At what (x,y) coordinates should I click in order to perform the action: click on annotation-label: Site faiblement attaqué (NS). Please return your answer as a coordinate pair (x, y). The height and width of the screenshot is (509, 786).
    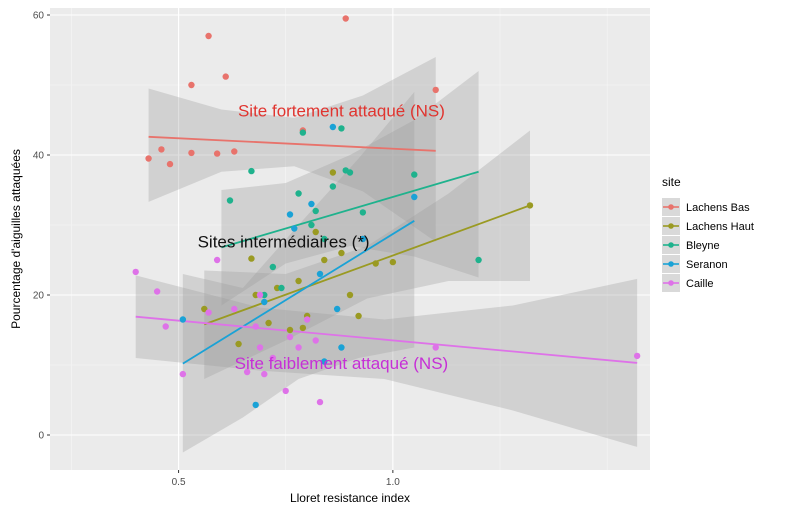
    Looking at the image, I should click on (342, 363).